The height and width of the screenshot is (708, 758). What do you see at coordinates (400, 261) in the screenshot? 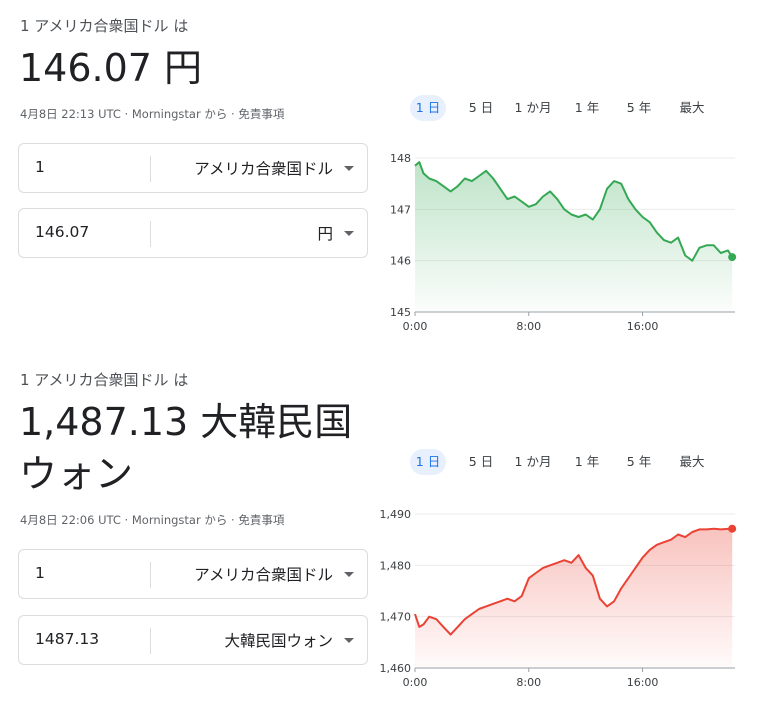
I see `y-tick-label: 146` at bounding box center [400, 261].